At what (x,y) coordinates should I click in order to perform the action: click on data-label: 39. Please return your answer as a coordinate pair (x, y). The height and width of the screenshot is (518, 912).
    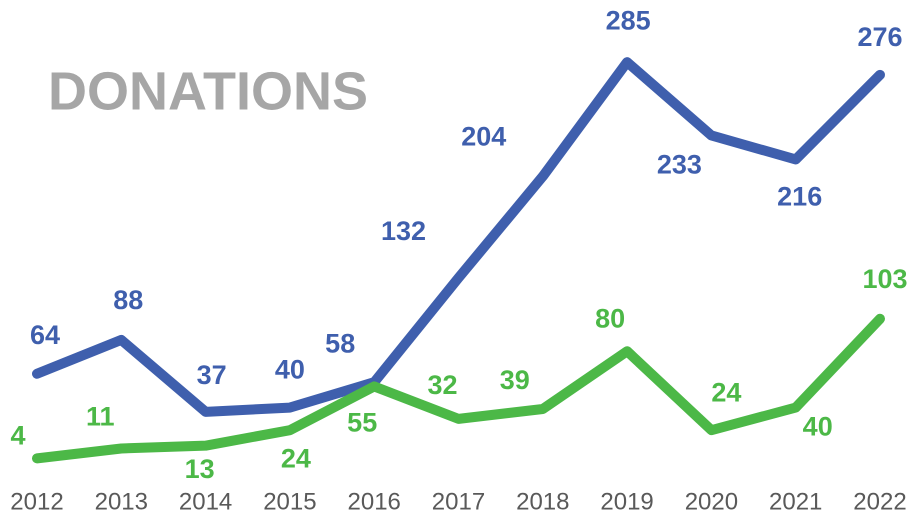
    Looking at the image, I should click on (515, 380).